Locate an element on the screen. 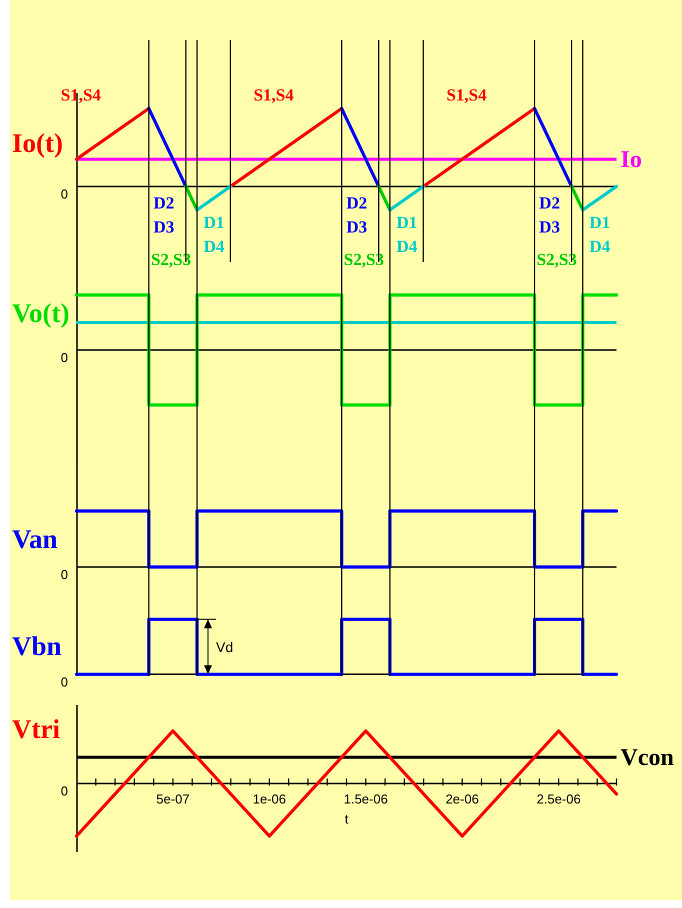 The width and height of the screenshot is (682, 908). x-axis-title: t is located at coordinates (346, 819).